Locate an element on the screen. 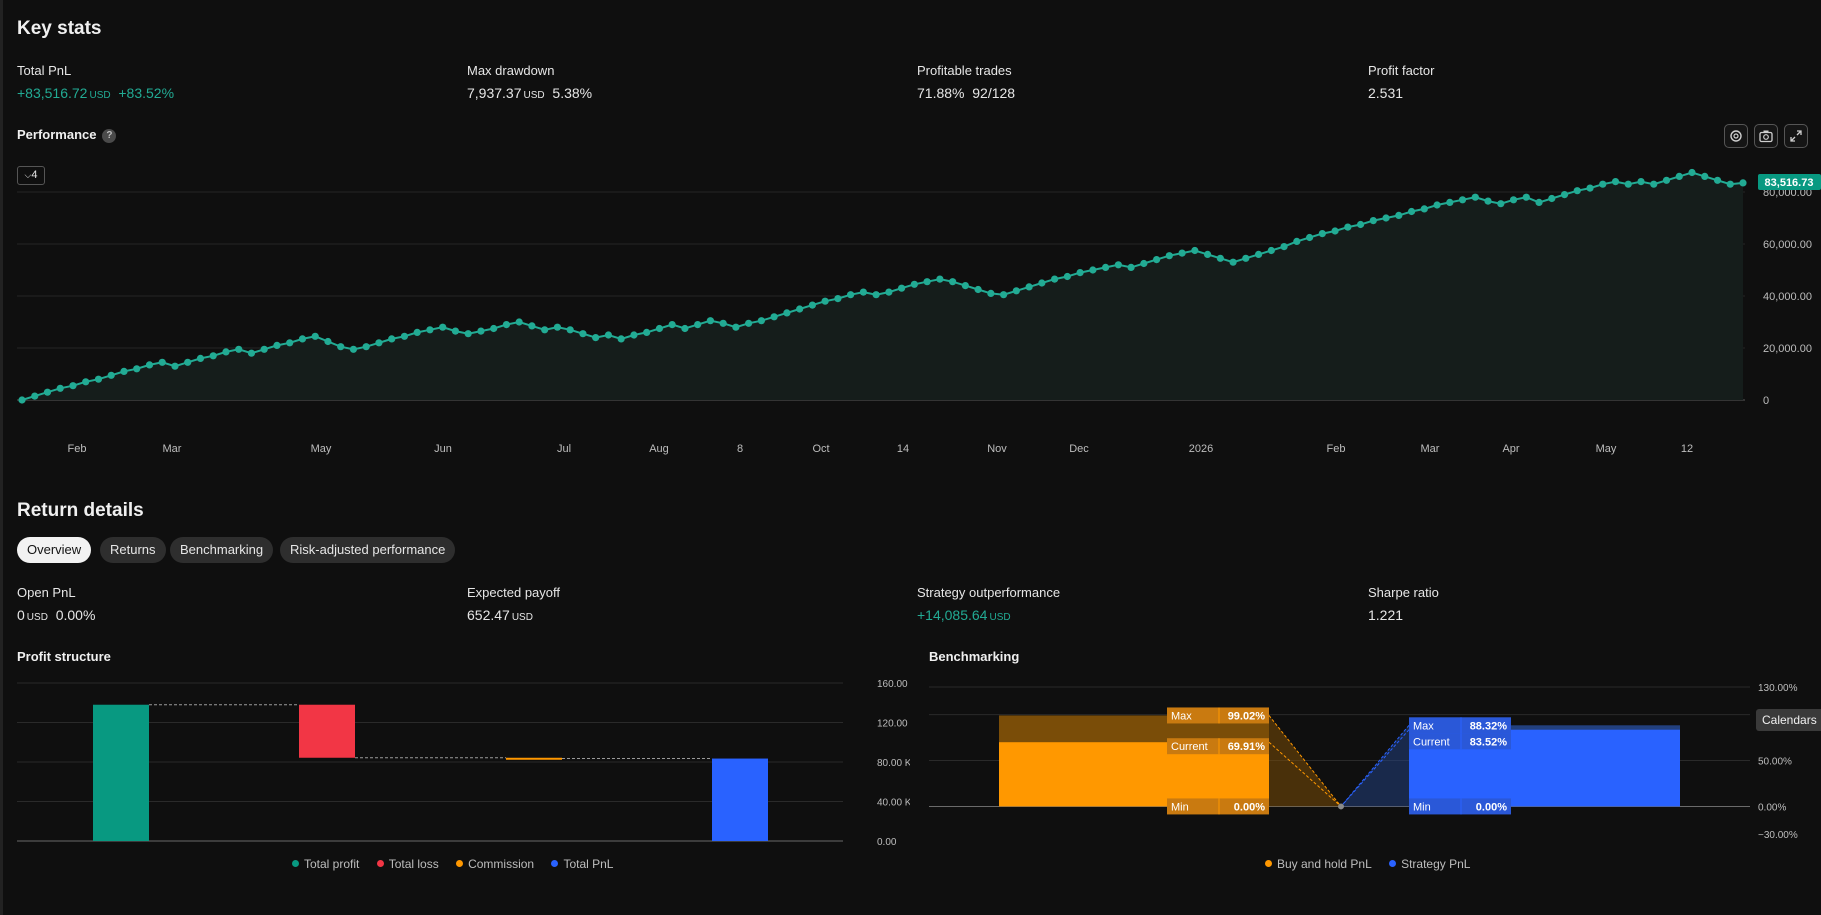 The width and height of the screenshot is (1821, 915). y-tick-label: 160.00 K is located at coordinates (893, 684).